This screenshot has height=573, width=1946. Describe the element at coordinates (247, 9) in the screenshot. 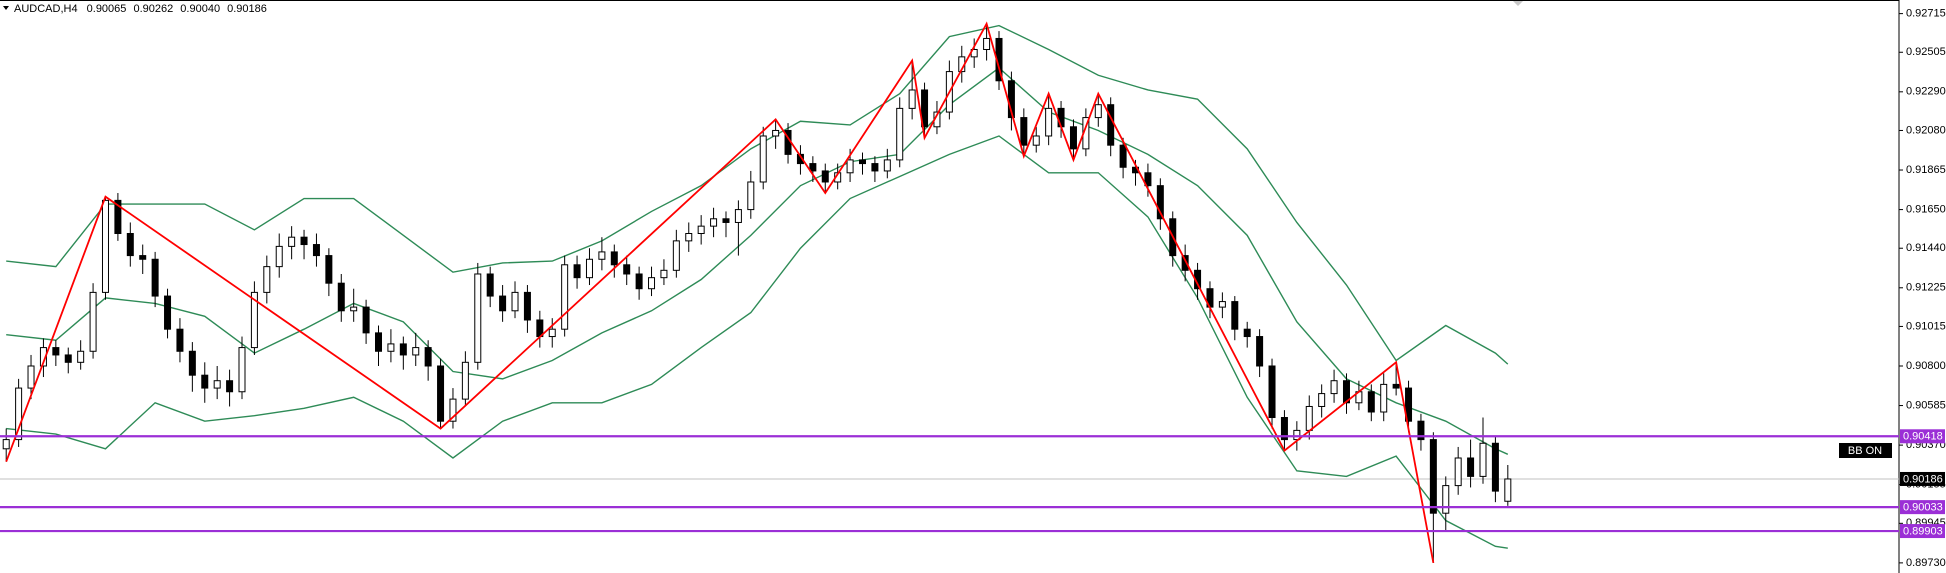

I see `close-label: 0.90186` at that location.